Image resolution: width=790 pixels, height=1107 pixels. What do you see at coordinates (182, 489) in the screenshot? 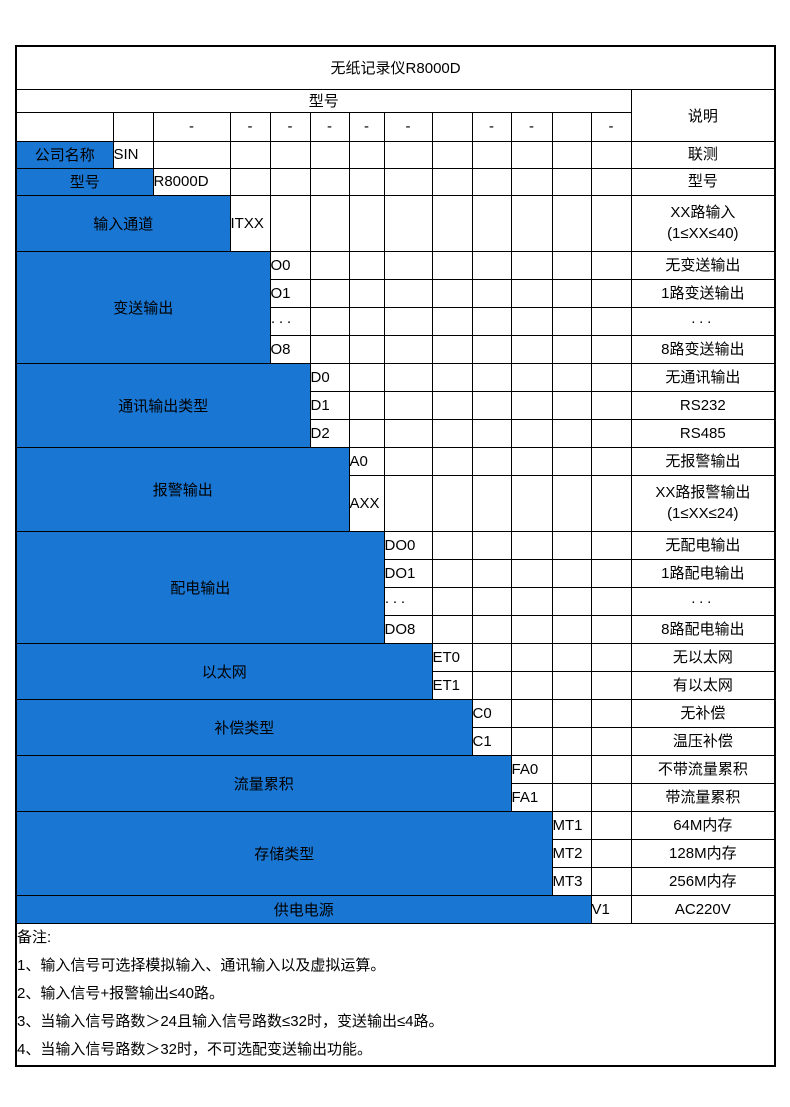
I see `section-label-alarm-output: 报警输出` at bounding box center [182, 489].